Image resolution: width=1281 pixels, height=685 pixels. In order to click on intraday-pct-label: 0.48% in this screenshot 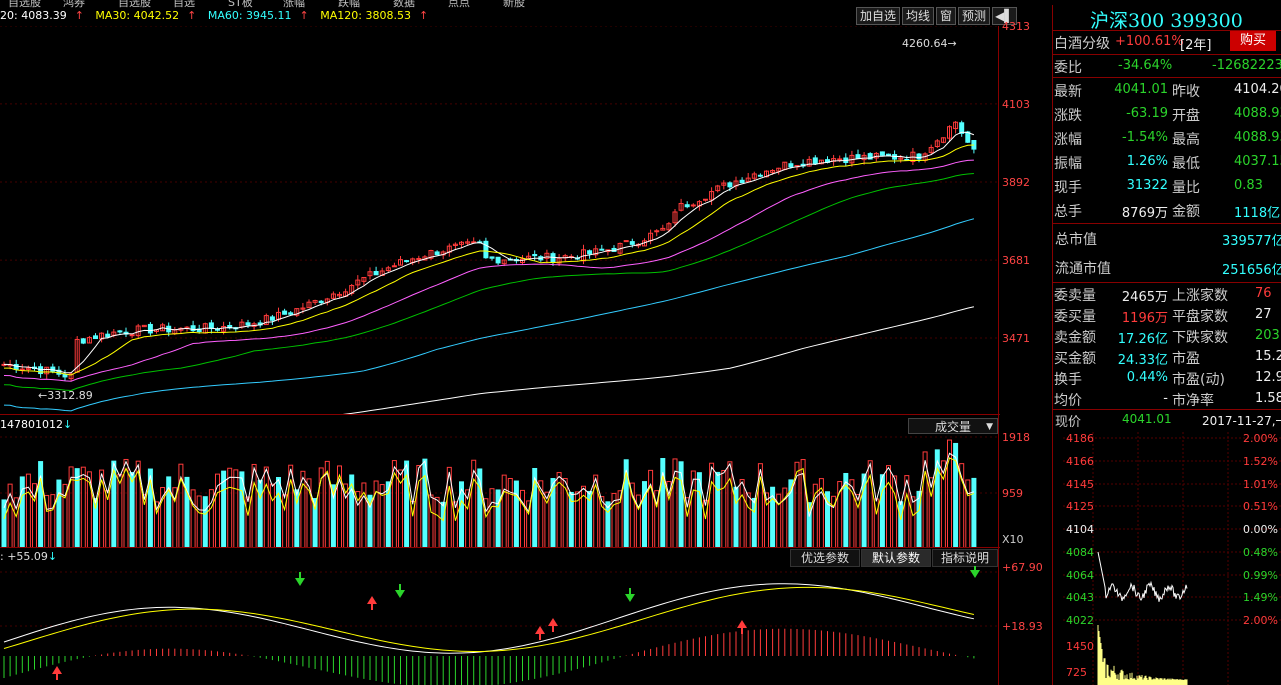, I will do `click(1260, 552)`.